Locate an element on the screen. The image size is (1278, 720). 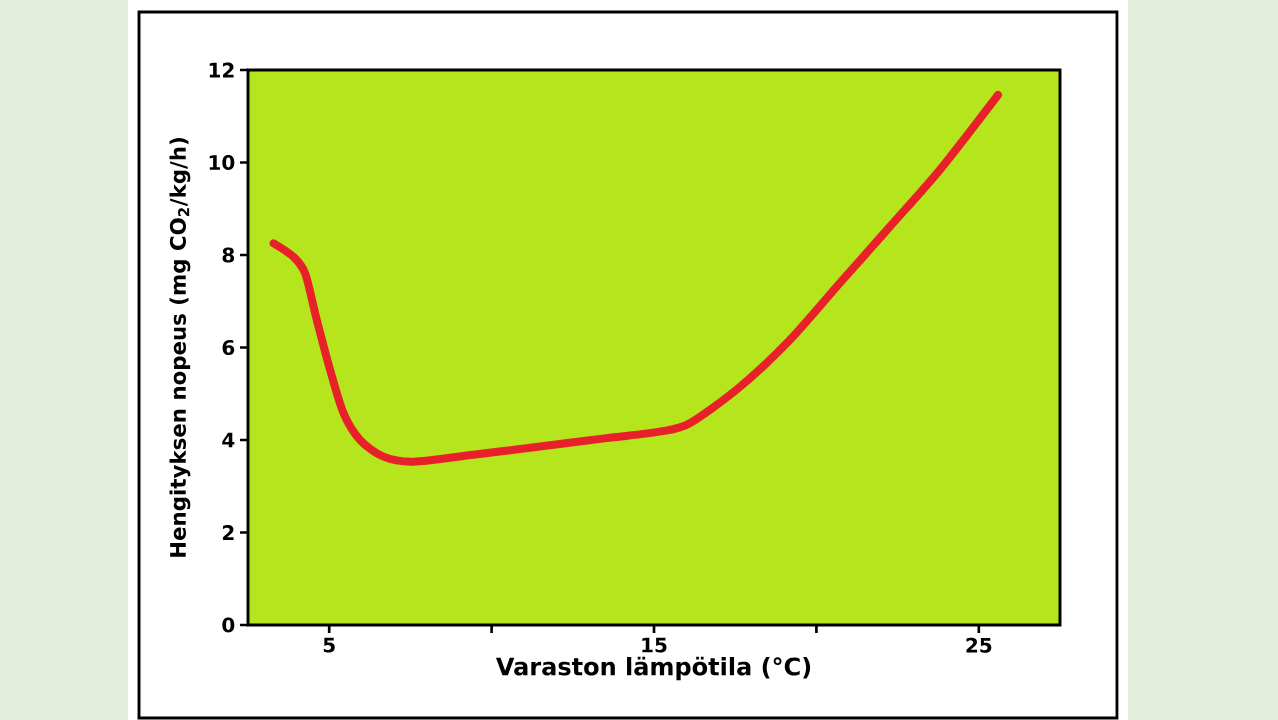
x-tick-label: 5 is located at coordinates (329, 645).